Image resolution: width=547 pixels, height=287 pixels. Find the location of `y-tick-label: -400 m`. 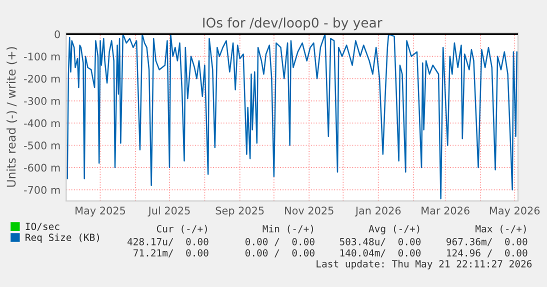

y-tick-label: -400 m is located at coordinates (42, 123).